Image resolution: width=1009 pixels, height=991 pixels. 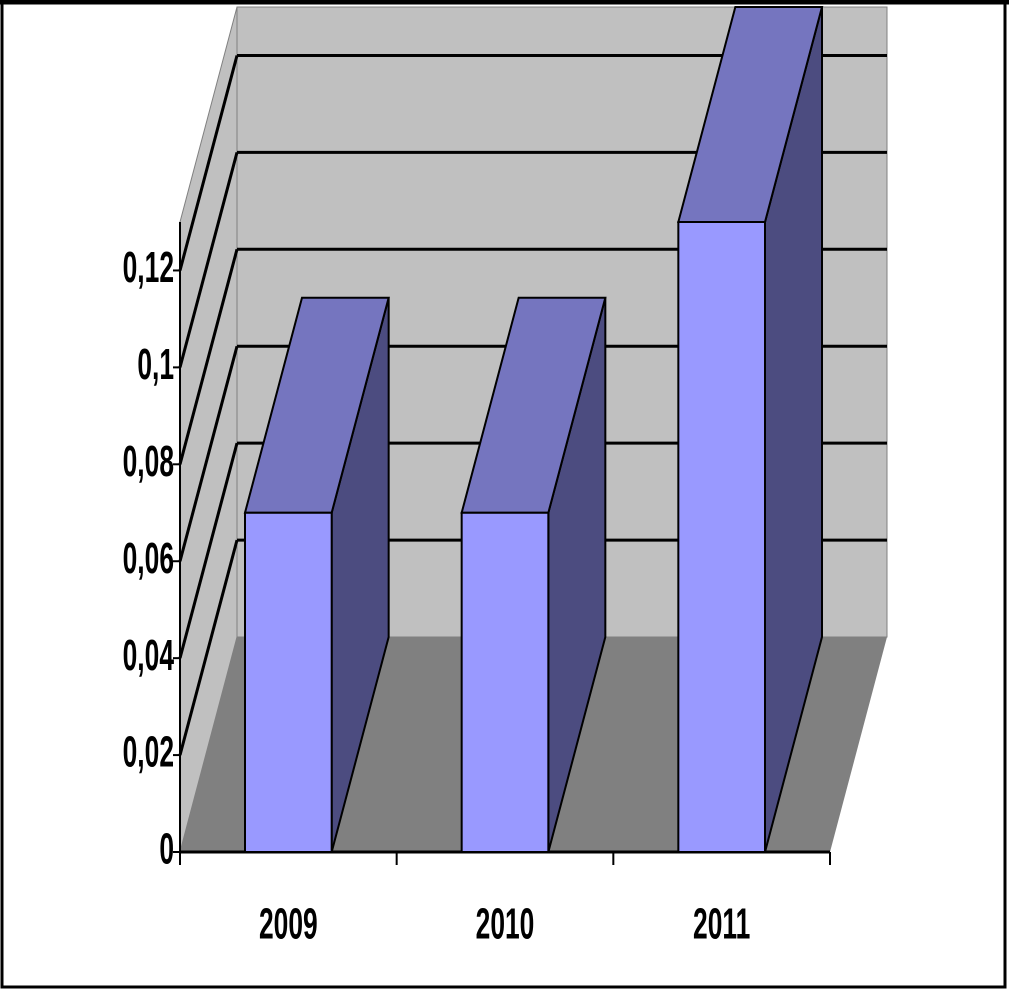 What do you see at coordinates (148, 461) in the screenshot?
I see `y-tick-label: 0,08` at bounding box center [148, 461].